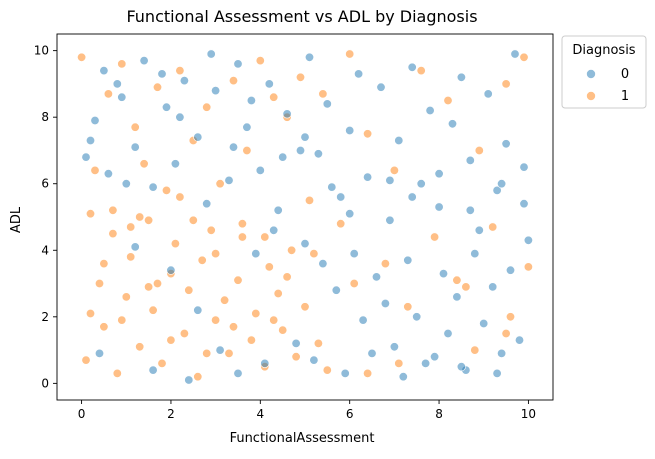 The height and width of the screenshot is (459, 655). What do you see at coordinates (41, 51) in the screenshot?
I see `y-tick-label: 10` at bounding box center [41, 51].